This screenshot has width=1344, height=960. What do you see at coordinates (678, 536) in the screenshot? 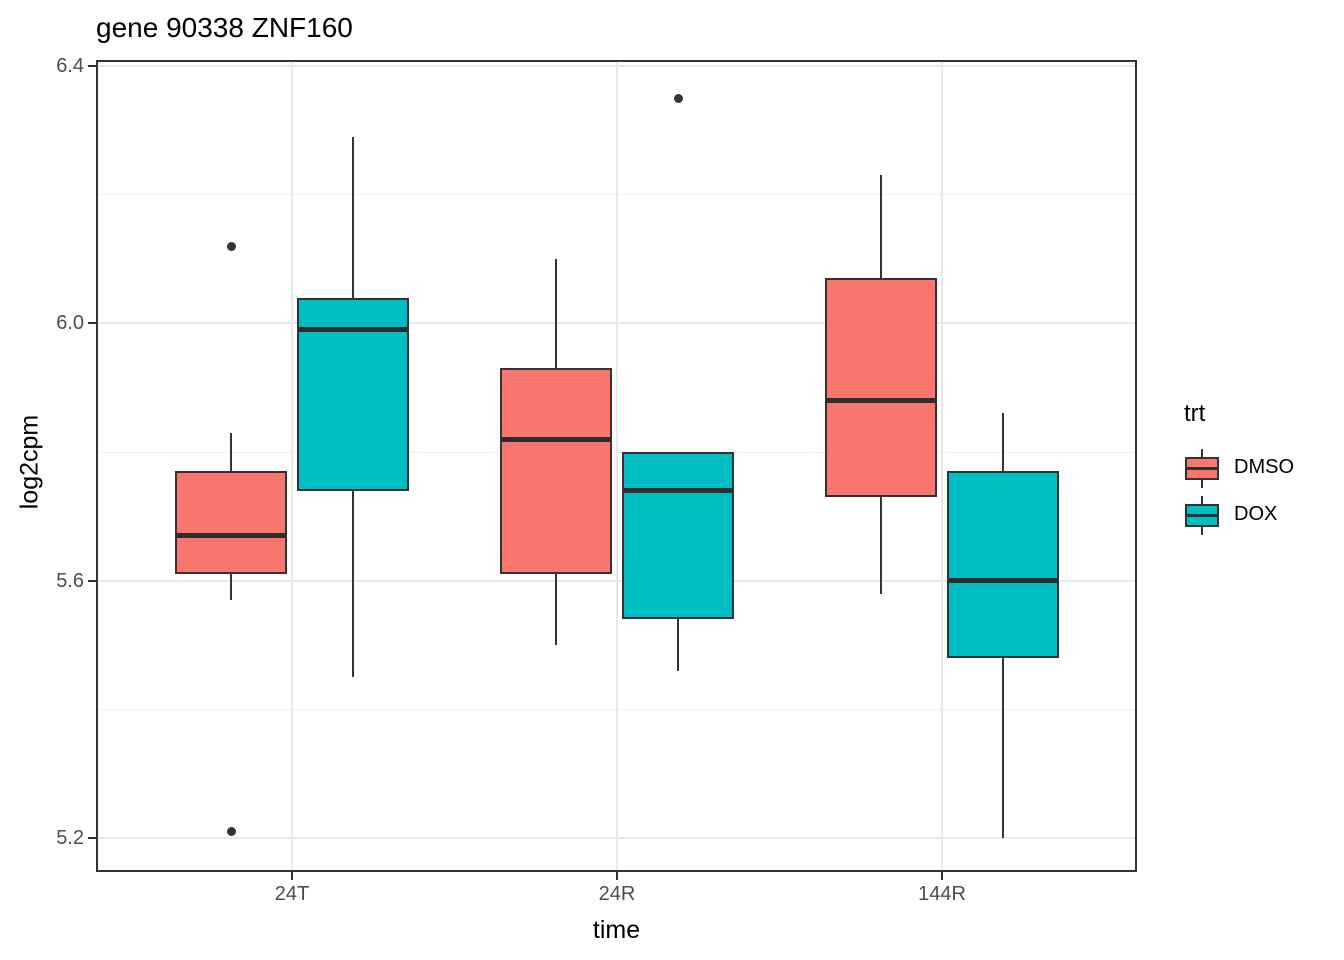
I see `boxplot-box-24R-DOX` at bounding box center [678, 536].